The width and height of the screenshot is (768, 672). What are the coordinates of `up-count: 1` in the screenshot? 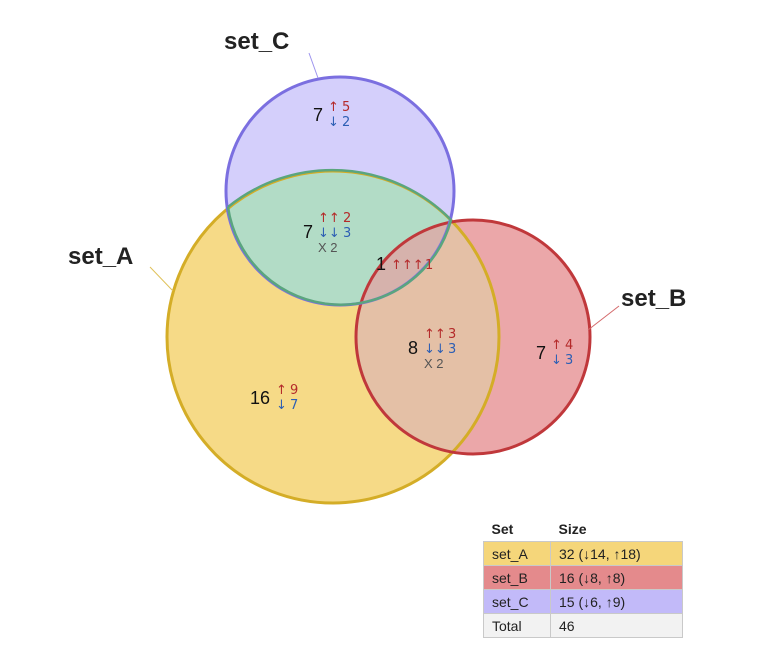 It's located at (429, 265).